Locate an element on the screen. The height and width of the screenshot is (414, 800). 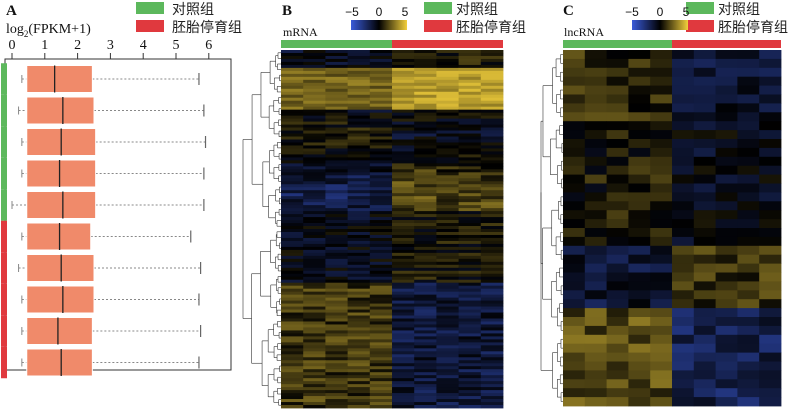
axis-title-sub: 2 is located at coordinates (26, 33).